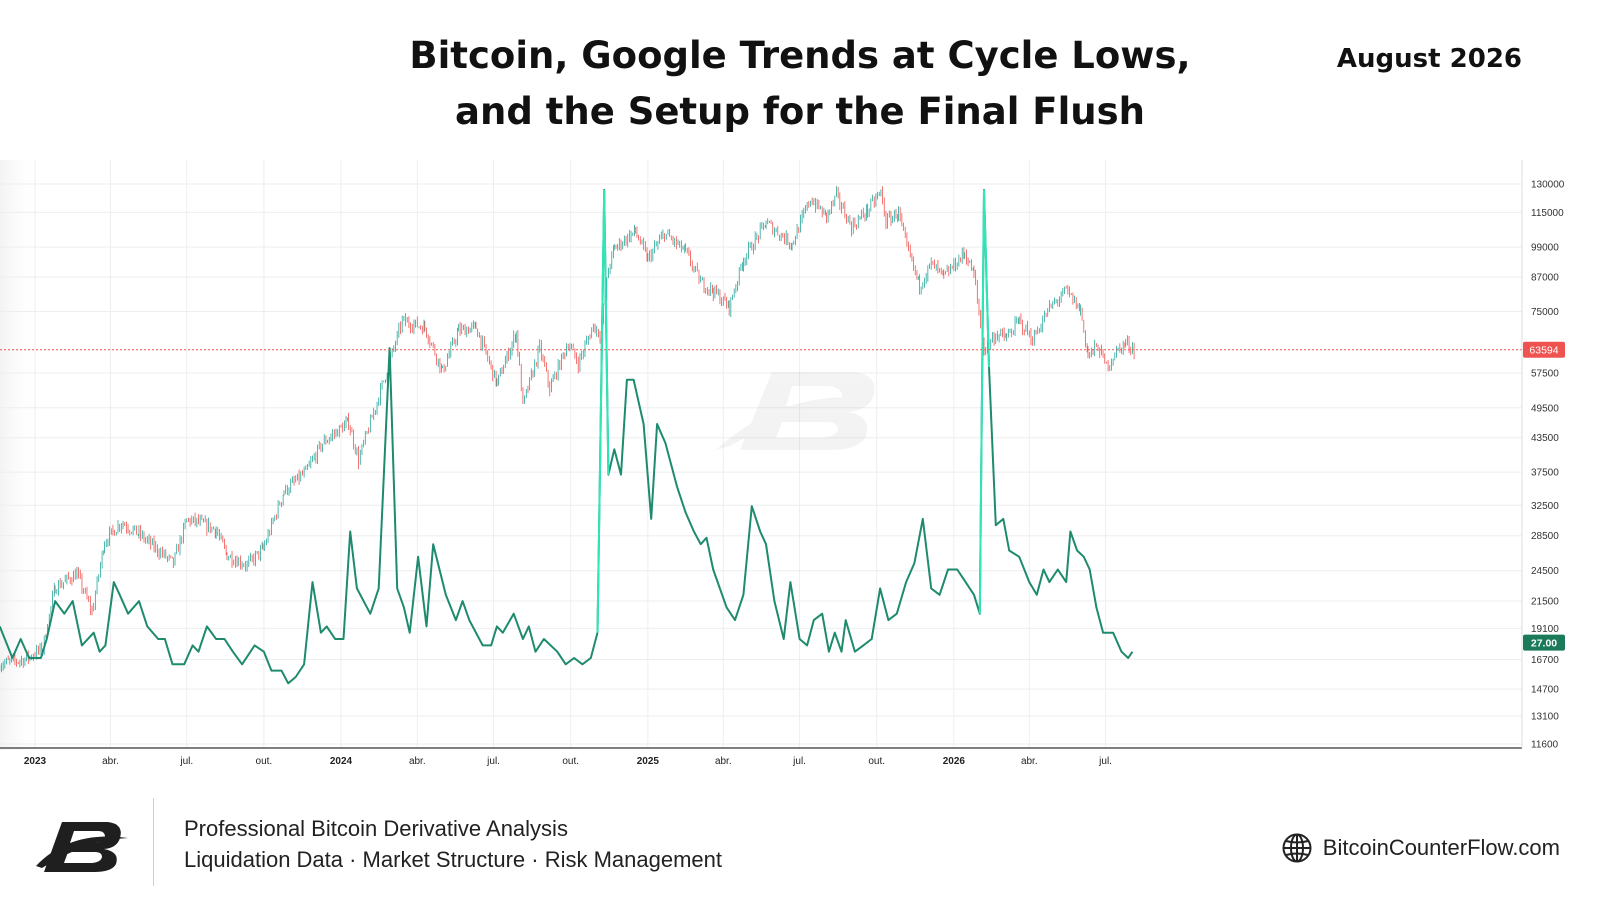 The image size is (1600, 900). What do you see at coordinates (20, 455) in the screenshot?
I see `plot-left-fade` at bounding box center [20, 455].